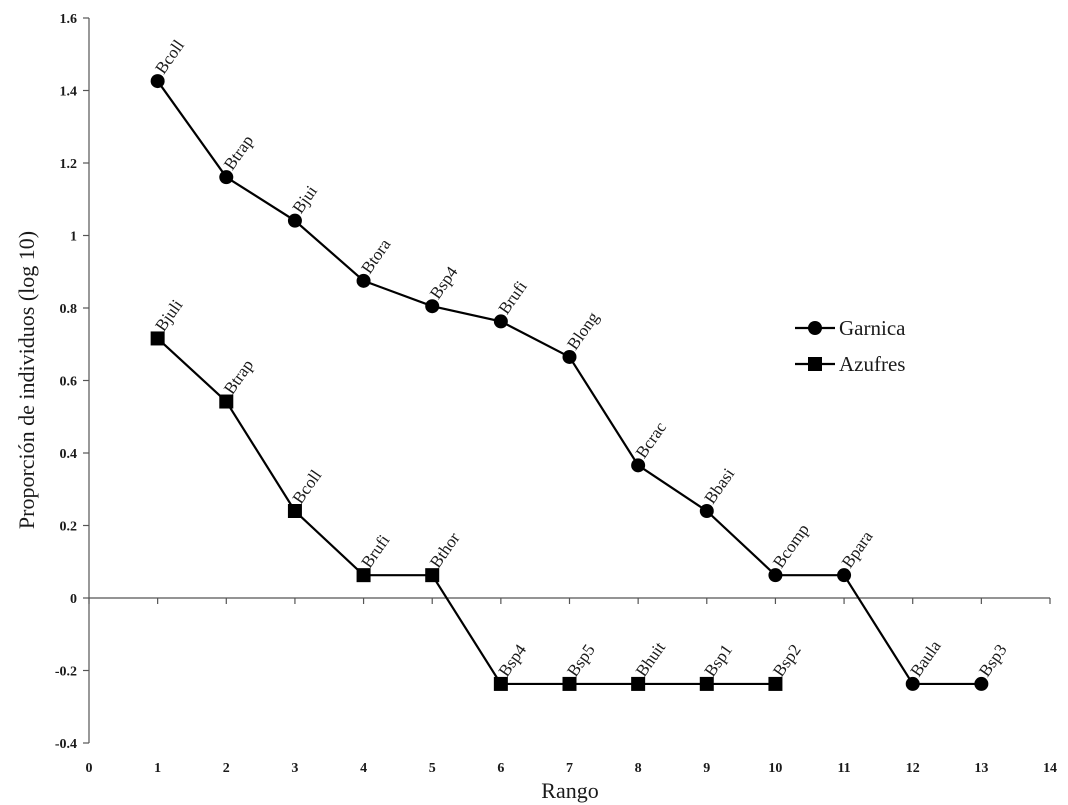 This screenshot has height=805, width=1068. Describe the element at coordinates (791, 545) in the screenshot. I see `data-label: Bcomp` at that location.